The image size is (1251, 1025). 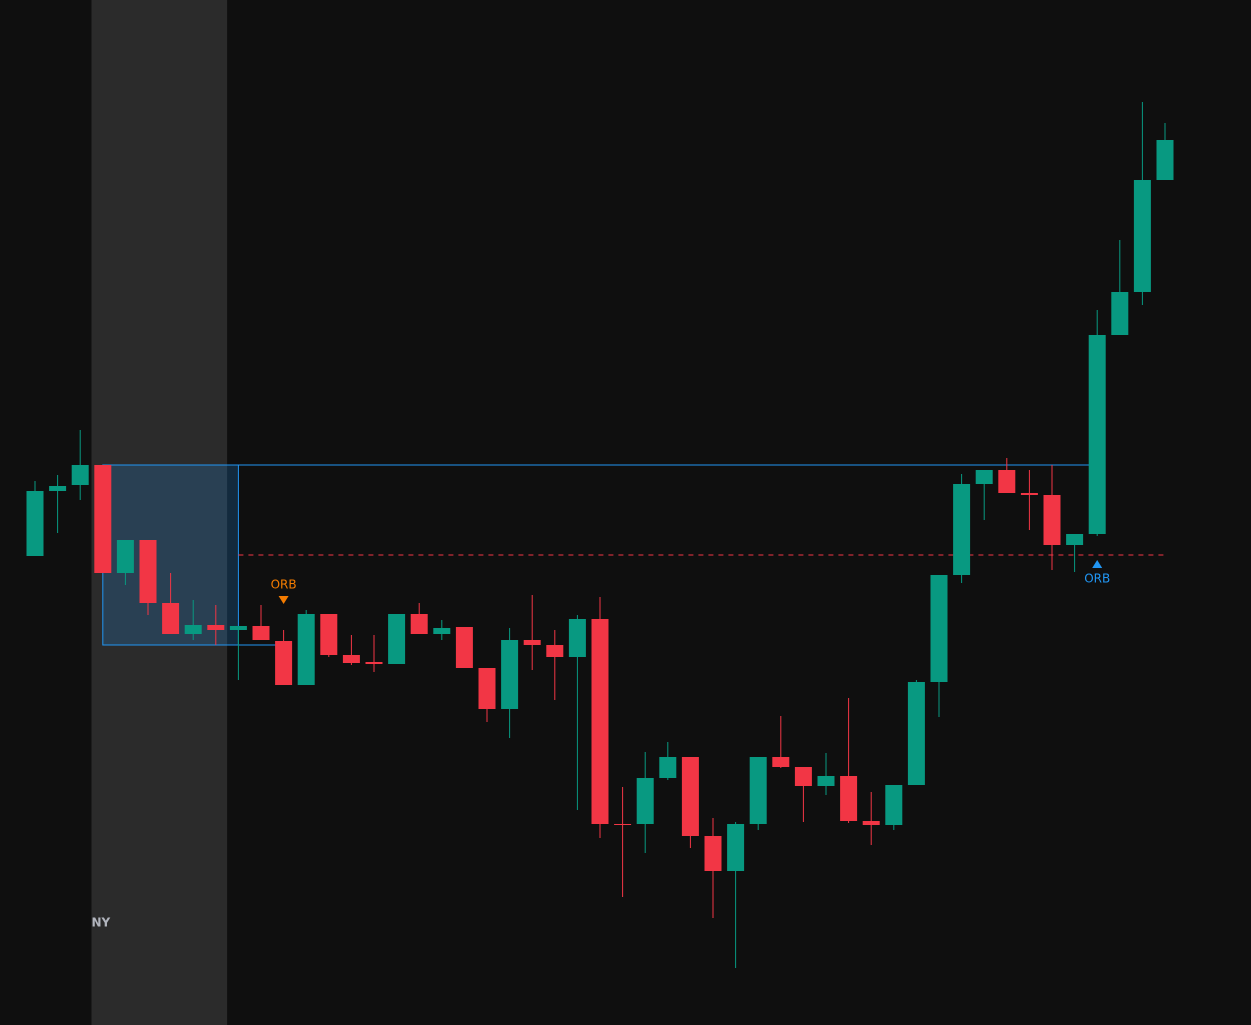 What do you see at coordinates (159, 512) in the screenshot?
I see `session-band` at bounding box center [159, 512].